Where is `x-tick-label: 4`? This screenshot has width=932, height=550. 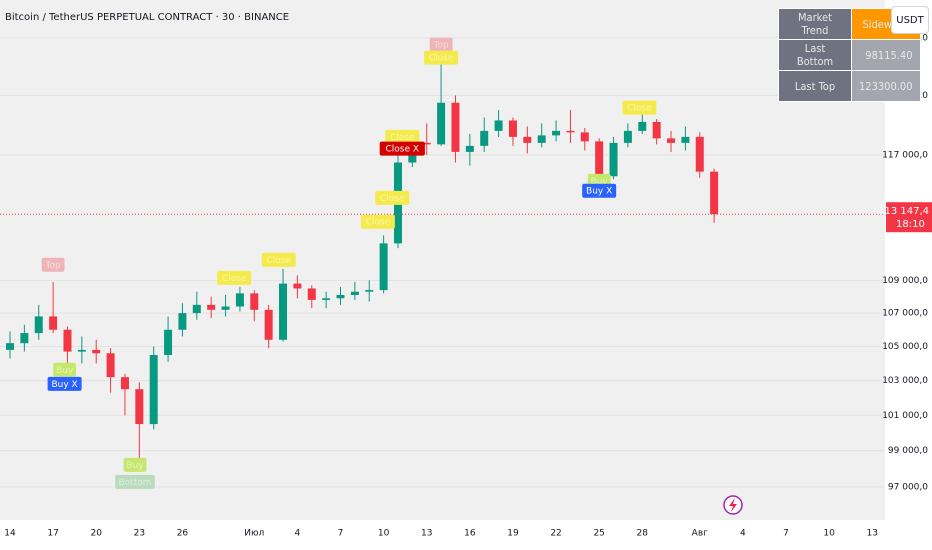
x-tick-label: 4 is located at coordinates (743, 534).